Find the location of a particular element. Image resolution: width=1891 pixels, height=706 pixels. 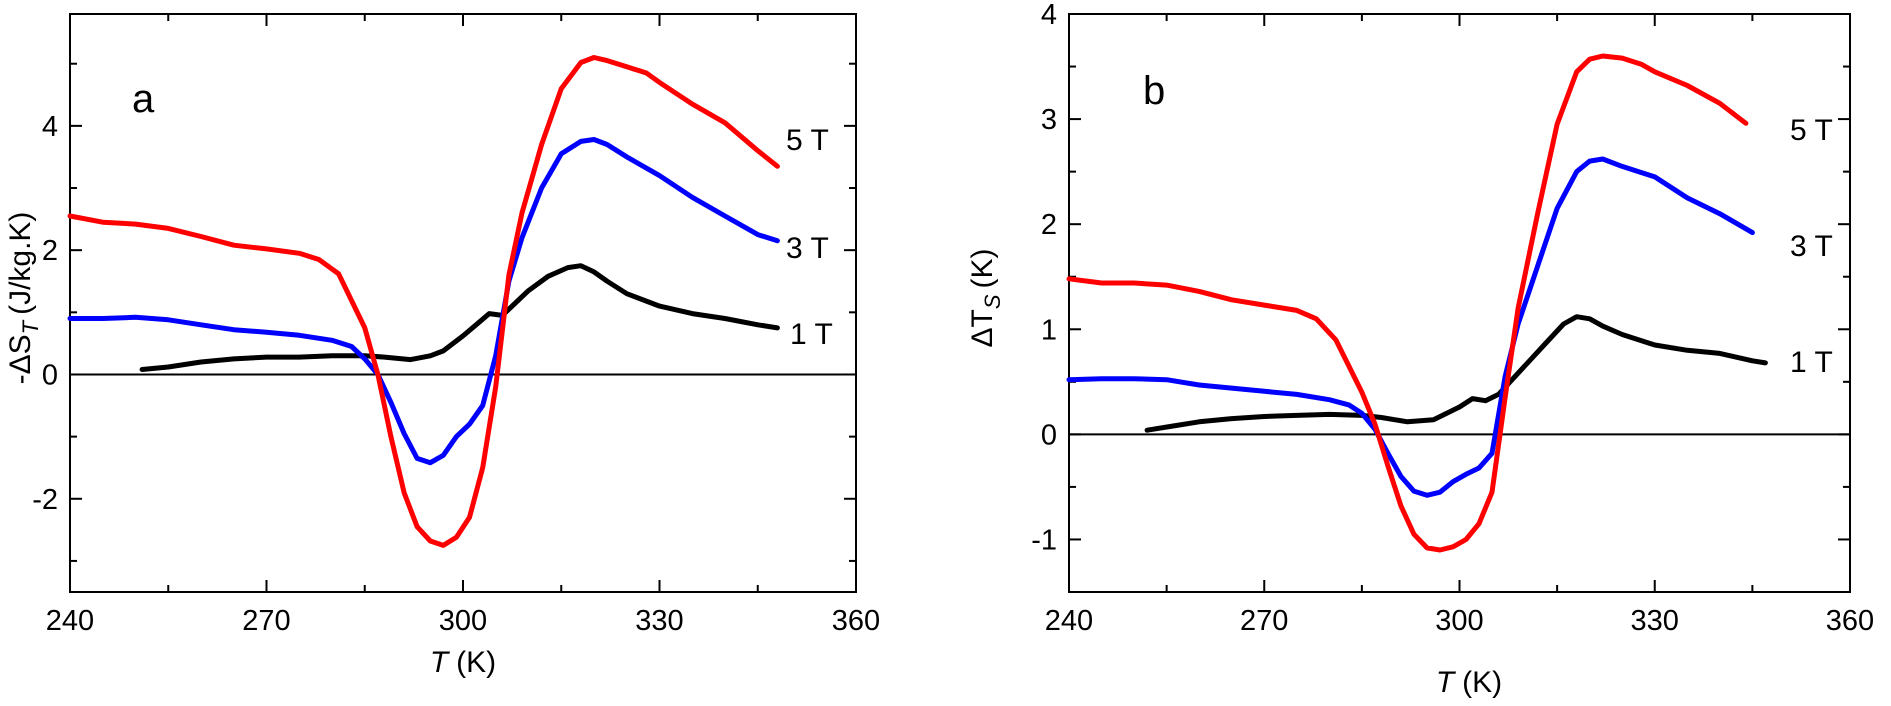

panel-b-label-5T: 5 T is located at coordinates (1811, 130).